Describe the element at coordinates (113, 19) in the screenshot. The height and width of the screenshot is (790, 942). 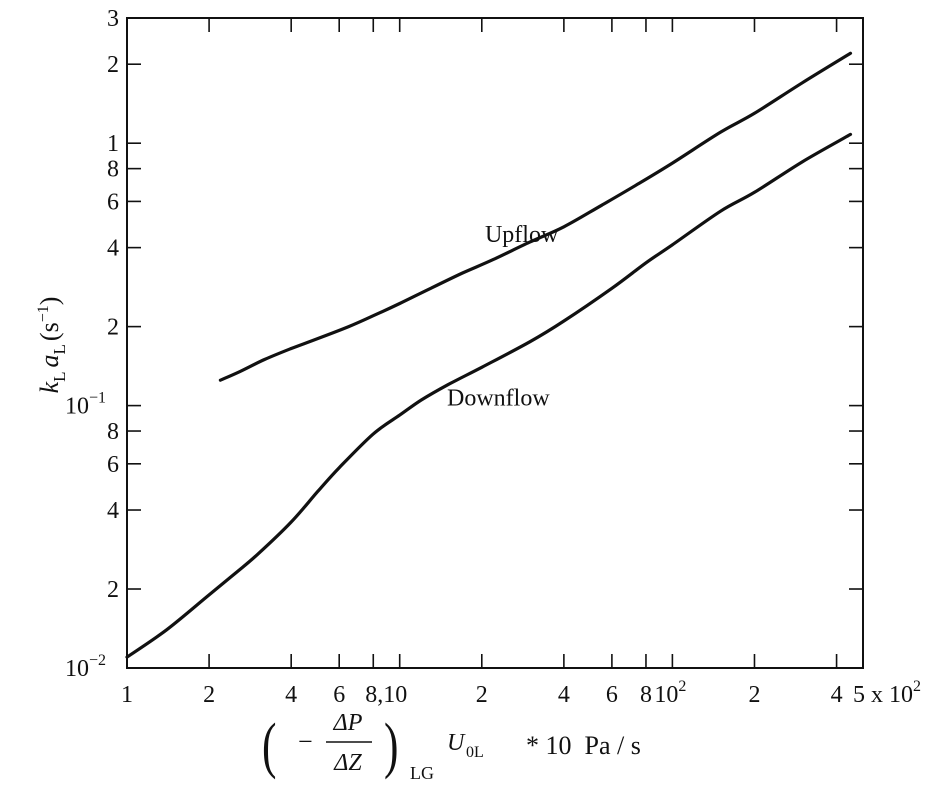
I see `y-tick-label: 3` at that location.